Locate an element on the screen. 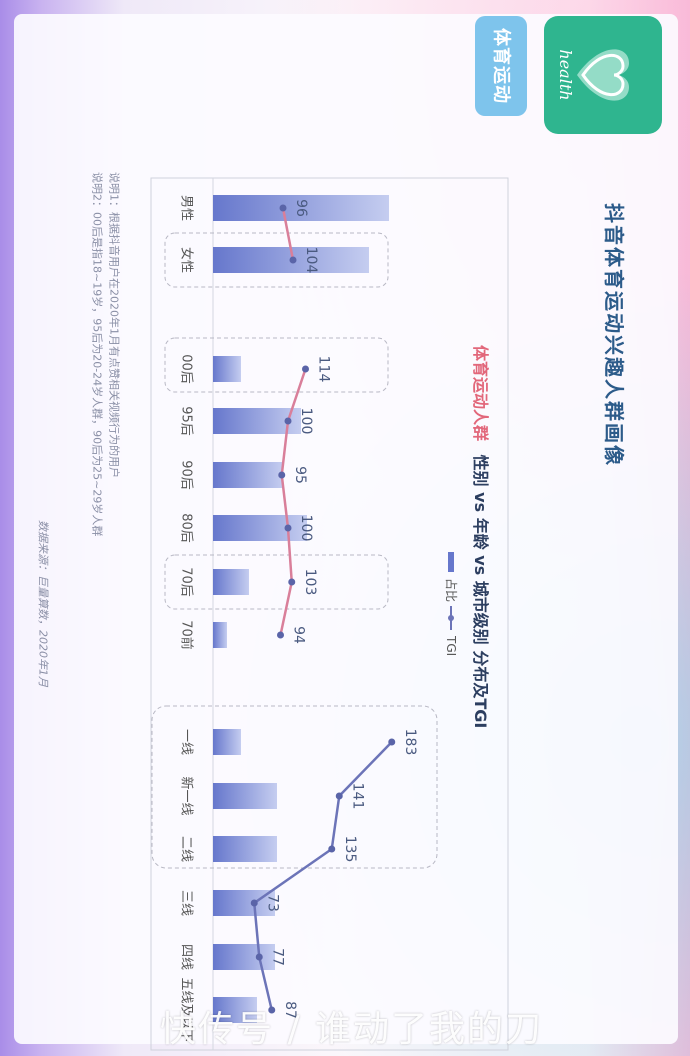 This screenshot has height=1056, width=690. category-label-age-3: 80后 is located at coordinates (186, 528).